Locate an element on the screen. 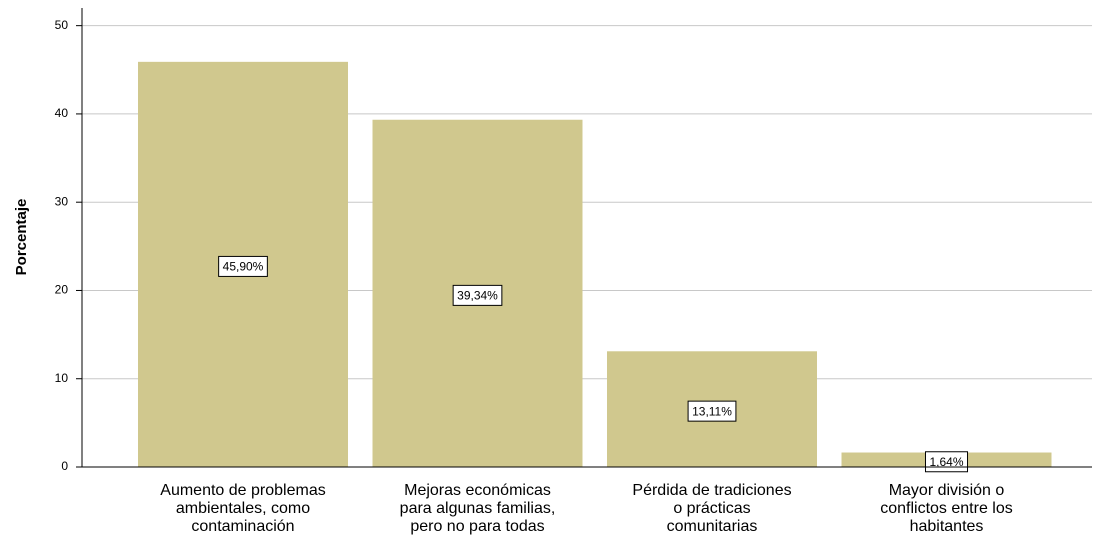 This screenshot has width=1104, height=544. x-tick-label: habitantes is located at coordinates (947, 526).